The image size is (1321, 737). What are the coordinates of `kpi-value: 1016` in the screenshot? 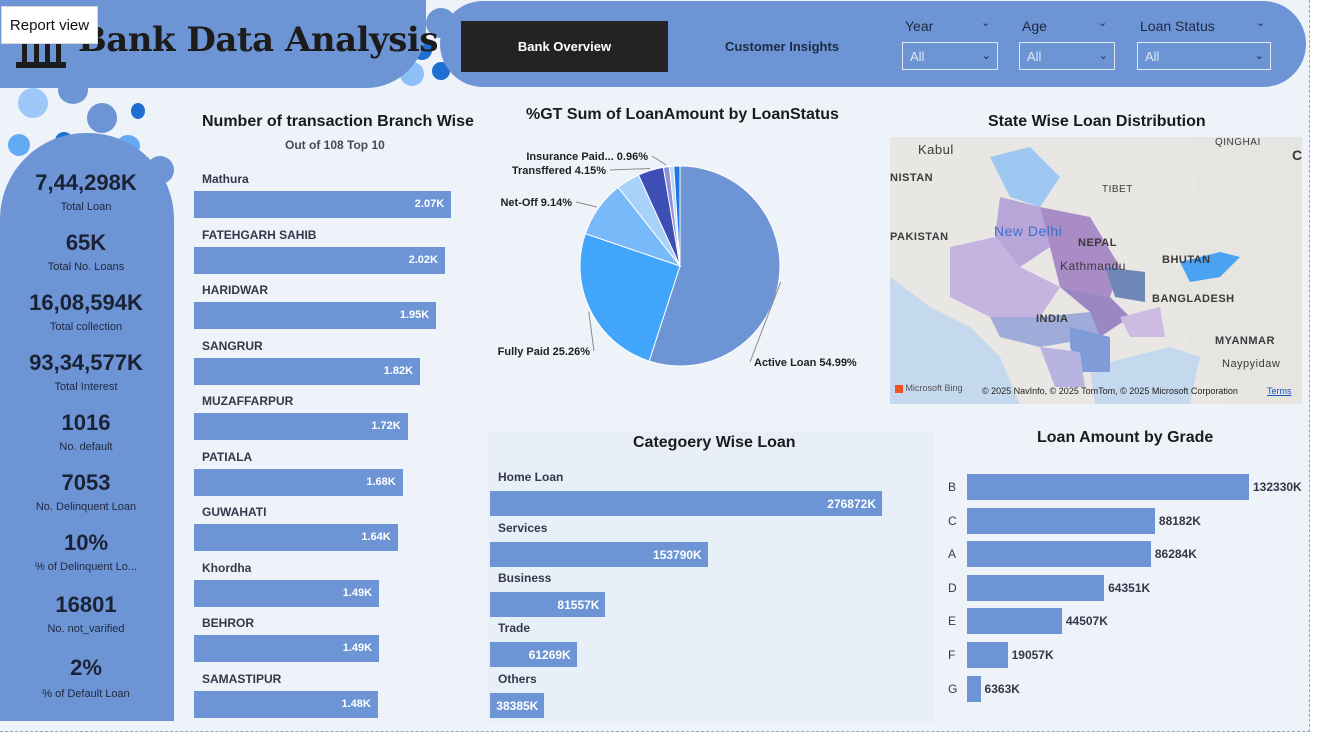 It's located at (86, 422).